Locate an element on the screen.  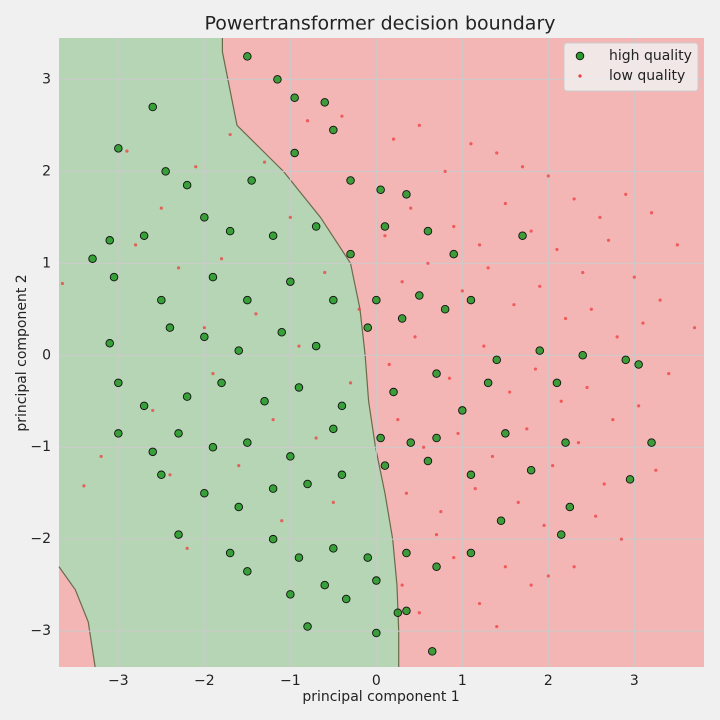
y-tick-label: 2 is located at coordinates (46, 171).